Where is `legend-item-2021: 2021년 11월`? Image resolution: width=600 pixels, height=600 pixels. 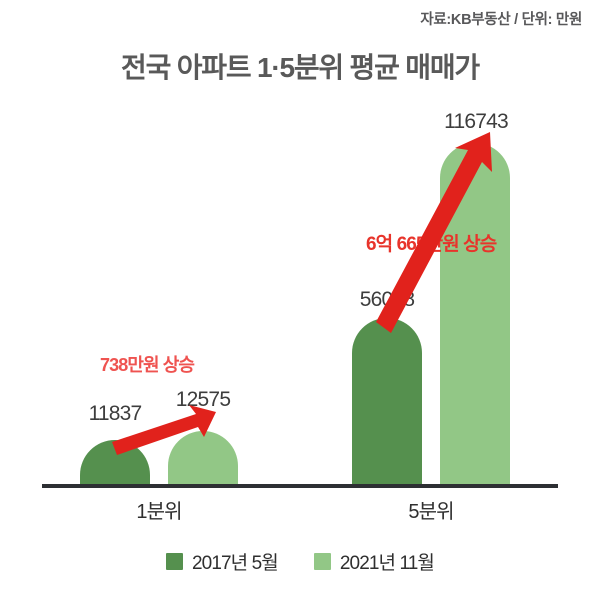
legend-item-2021: 2021년 11월 is located at coordinates (374, 561).